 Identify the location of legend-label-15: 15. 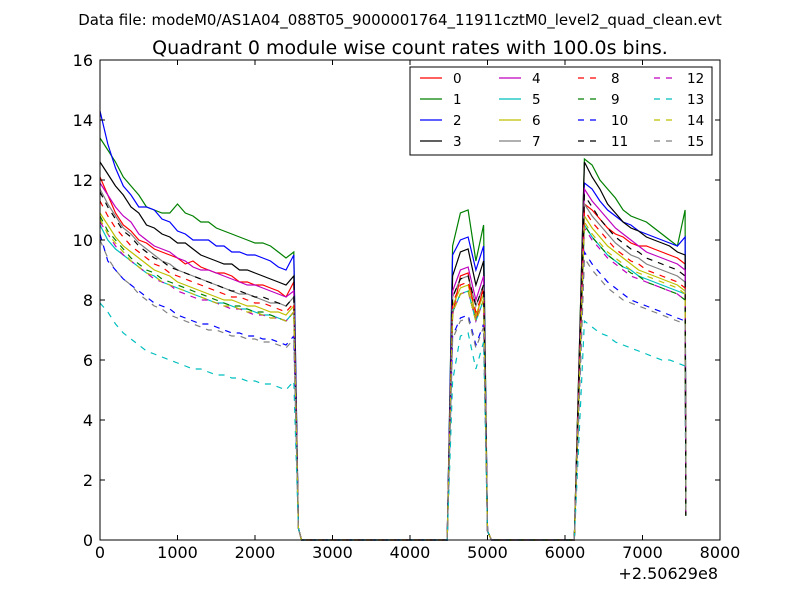
(695, 142).